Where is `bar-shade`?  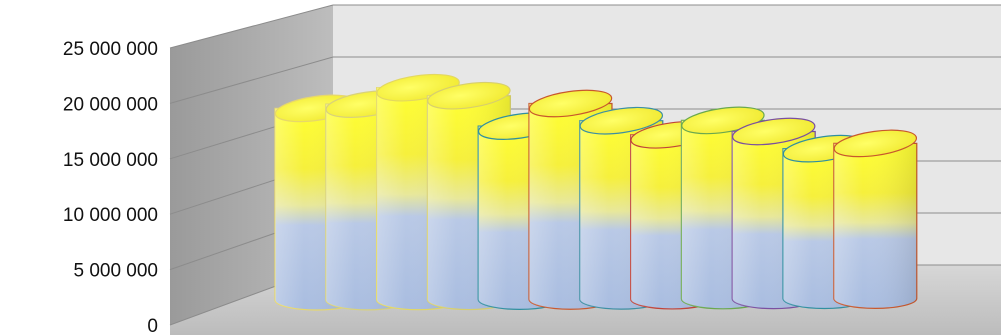
bar-shade is located at coordinates (875, 226).